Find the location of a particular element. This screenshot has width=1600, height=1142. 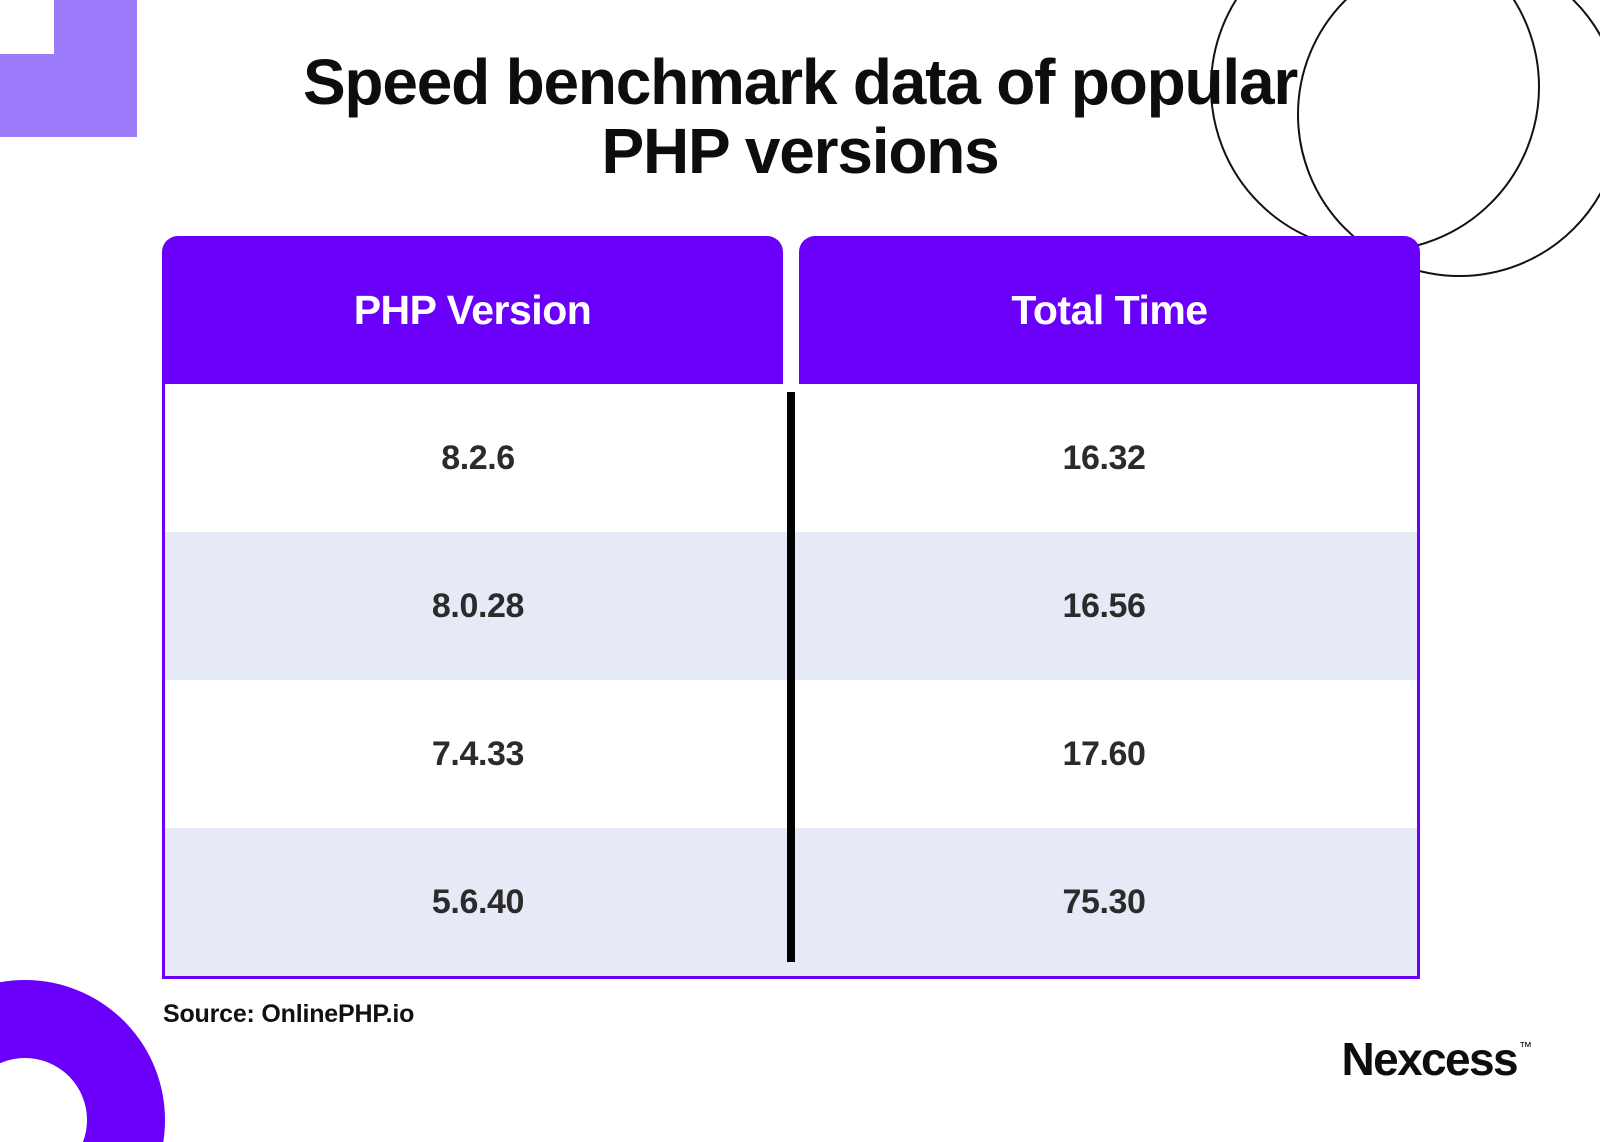

table-row: 7.4.33 17.60 is located at coordinates (791, 754).